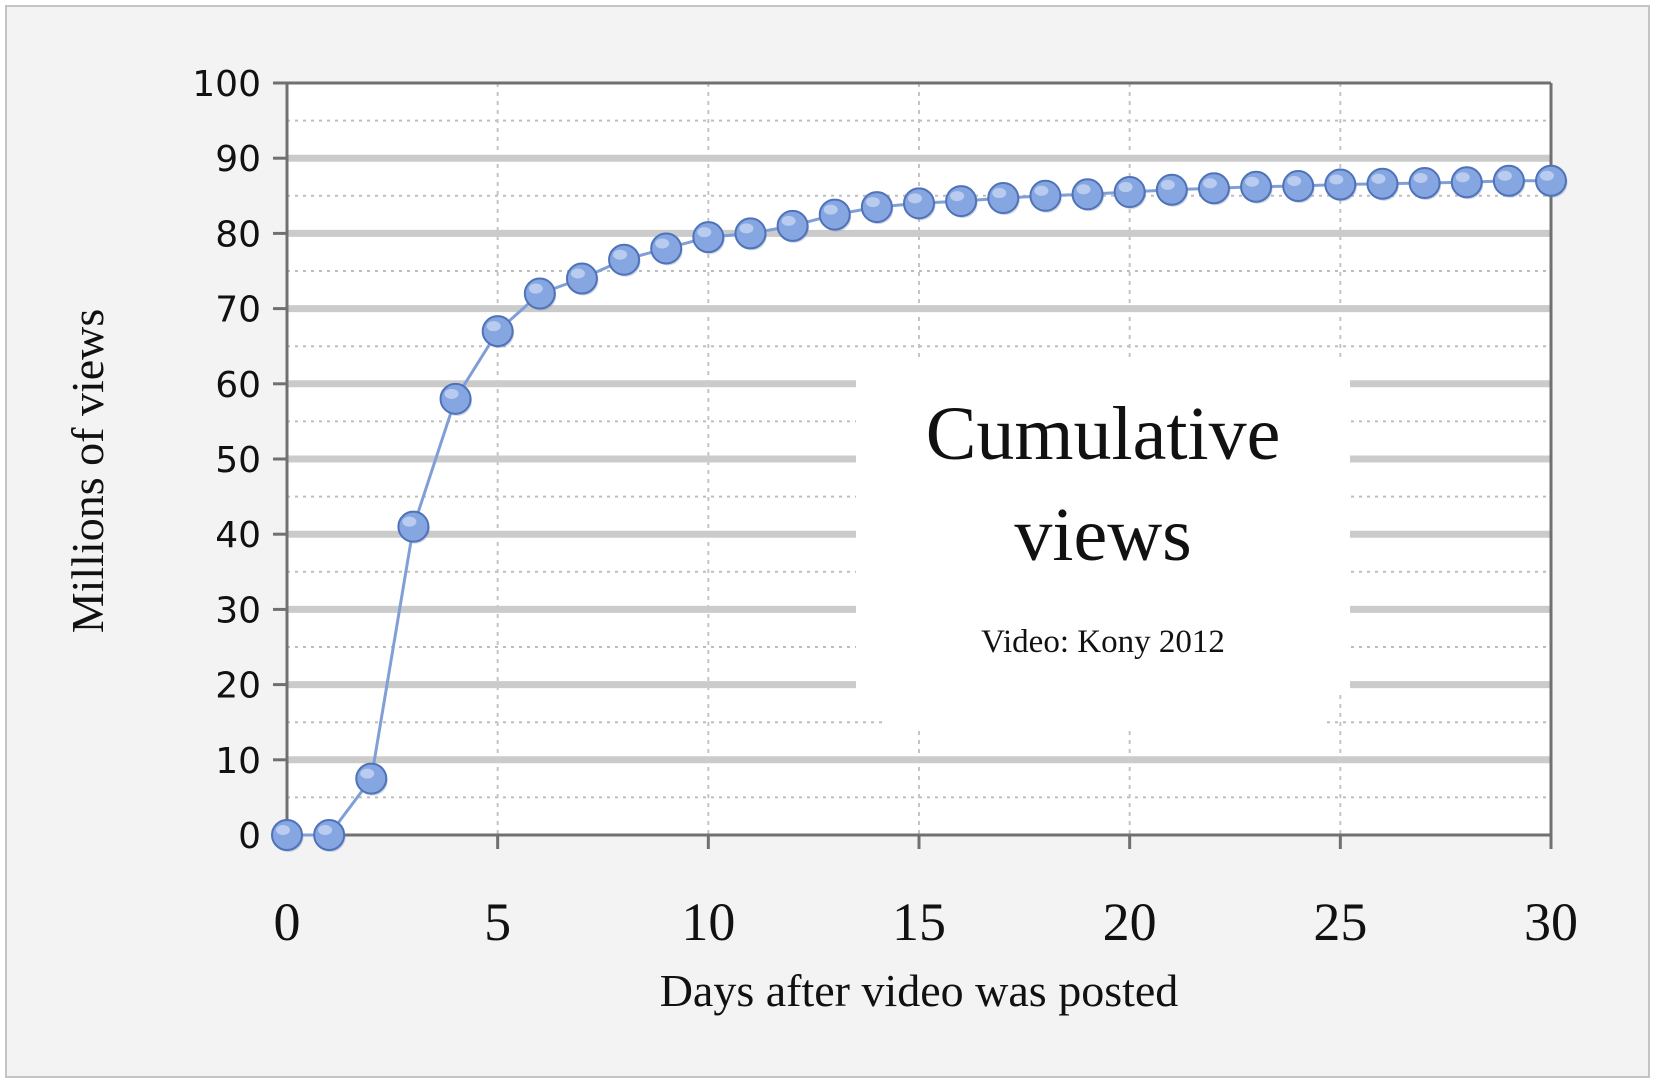  I want to click on y-axis-label: Millions of views, so click(87, 471).